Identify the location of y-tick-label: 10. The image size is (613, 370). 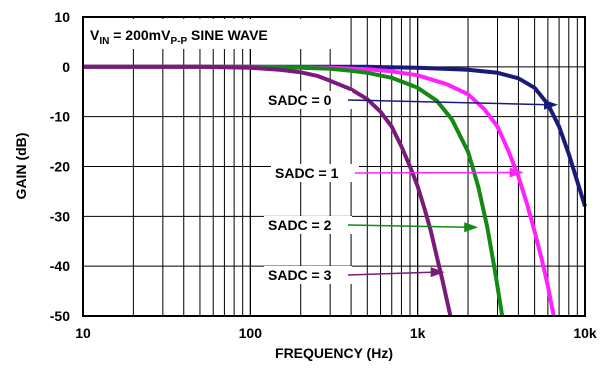
(62, 17).